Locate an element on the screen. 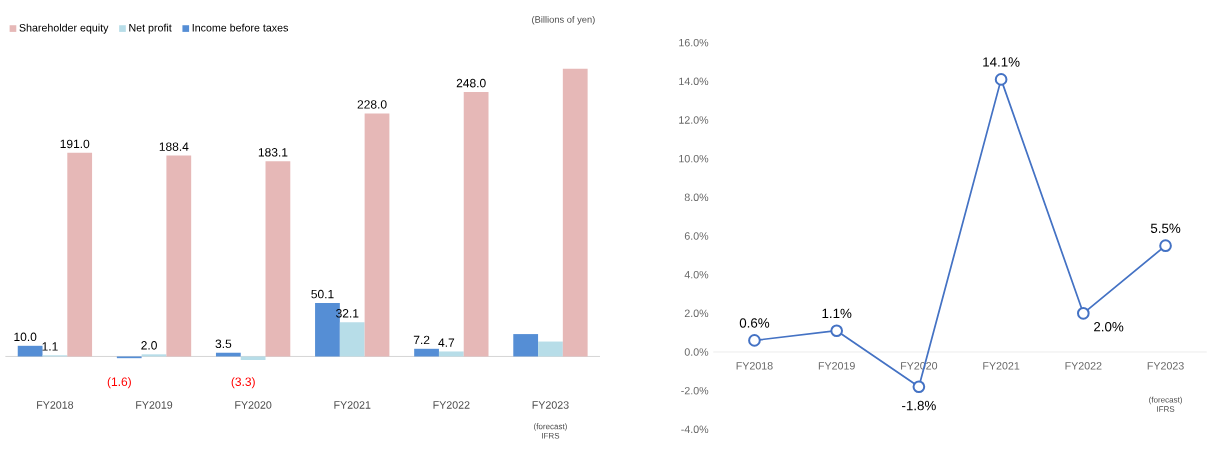 This screenshot has height=456, width=1213. data-label: 14.1% is located at coordinates (1001, 62).